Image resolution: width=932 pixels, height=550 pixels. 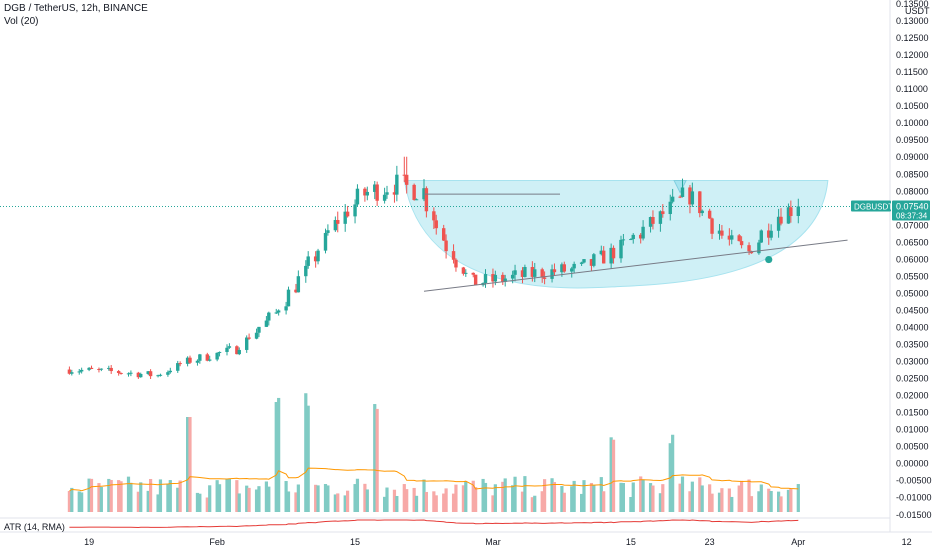 I want to click on price-tick-label: -0.01500, so click(x=914, y=515).